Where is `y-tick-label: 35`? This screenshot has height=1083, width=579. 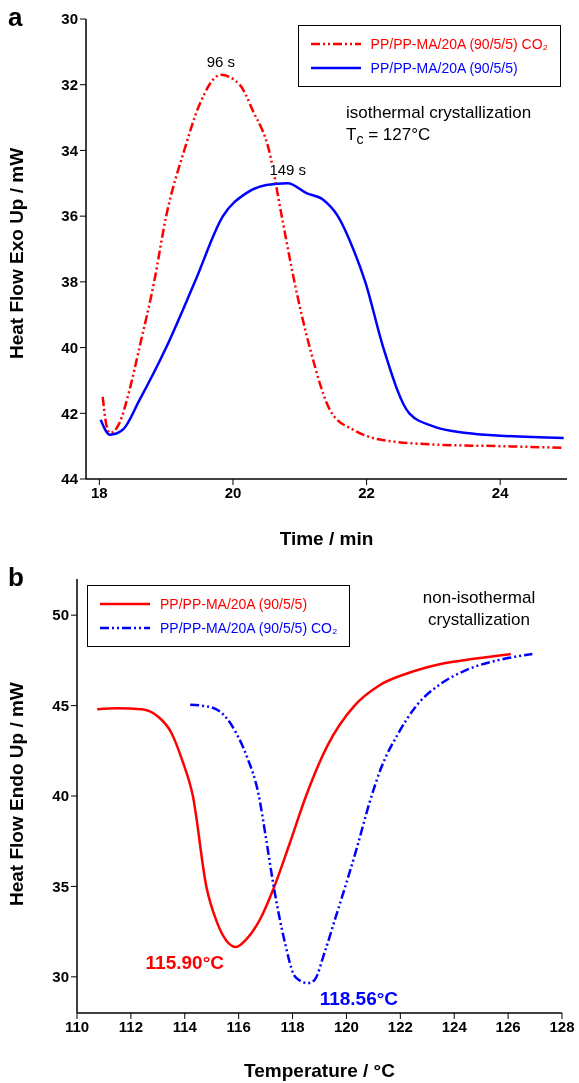
y-tick-label: 35 is located at coordinates (60, 886).